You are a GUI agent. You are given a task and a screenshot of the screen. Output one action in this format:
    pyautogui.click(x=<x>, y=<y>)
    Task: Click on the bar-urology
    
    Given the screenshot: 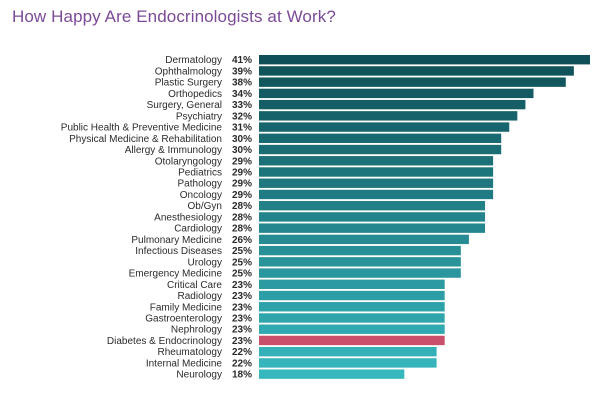 What is the action you would take?
    pyautogui.click(x=360, y=262)
    